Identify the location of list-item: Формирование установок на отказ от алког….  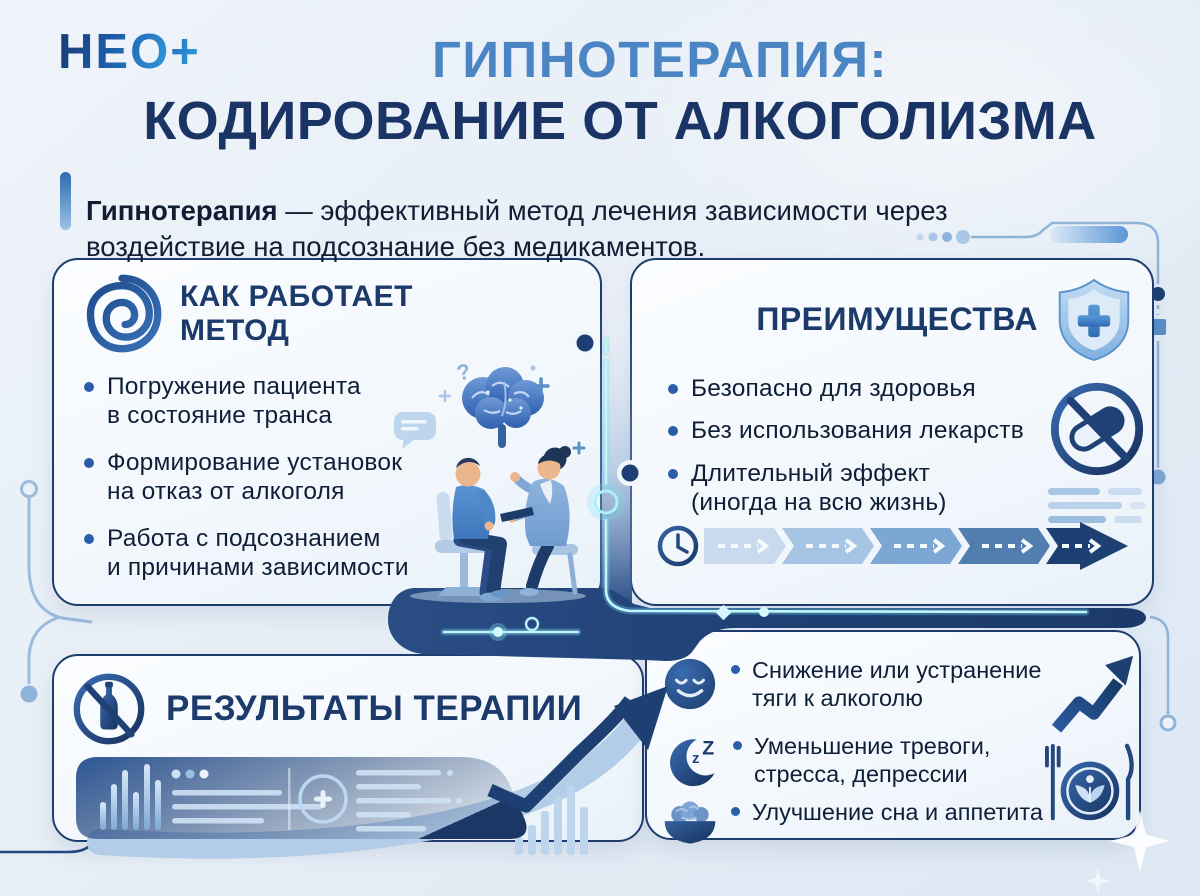
(269, 477).